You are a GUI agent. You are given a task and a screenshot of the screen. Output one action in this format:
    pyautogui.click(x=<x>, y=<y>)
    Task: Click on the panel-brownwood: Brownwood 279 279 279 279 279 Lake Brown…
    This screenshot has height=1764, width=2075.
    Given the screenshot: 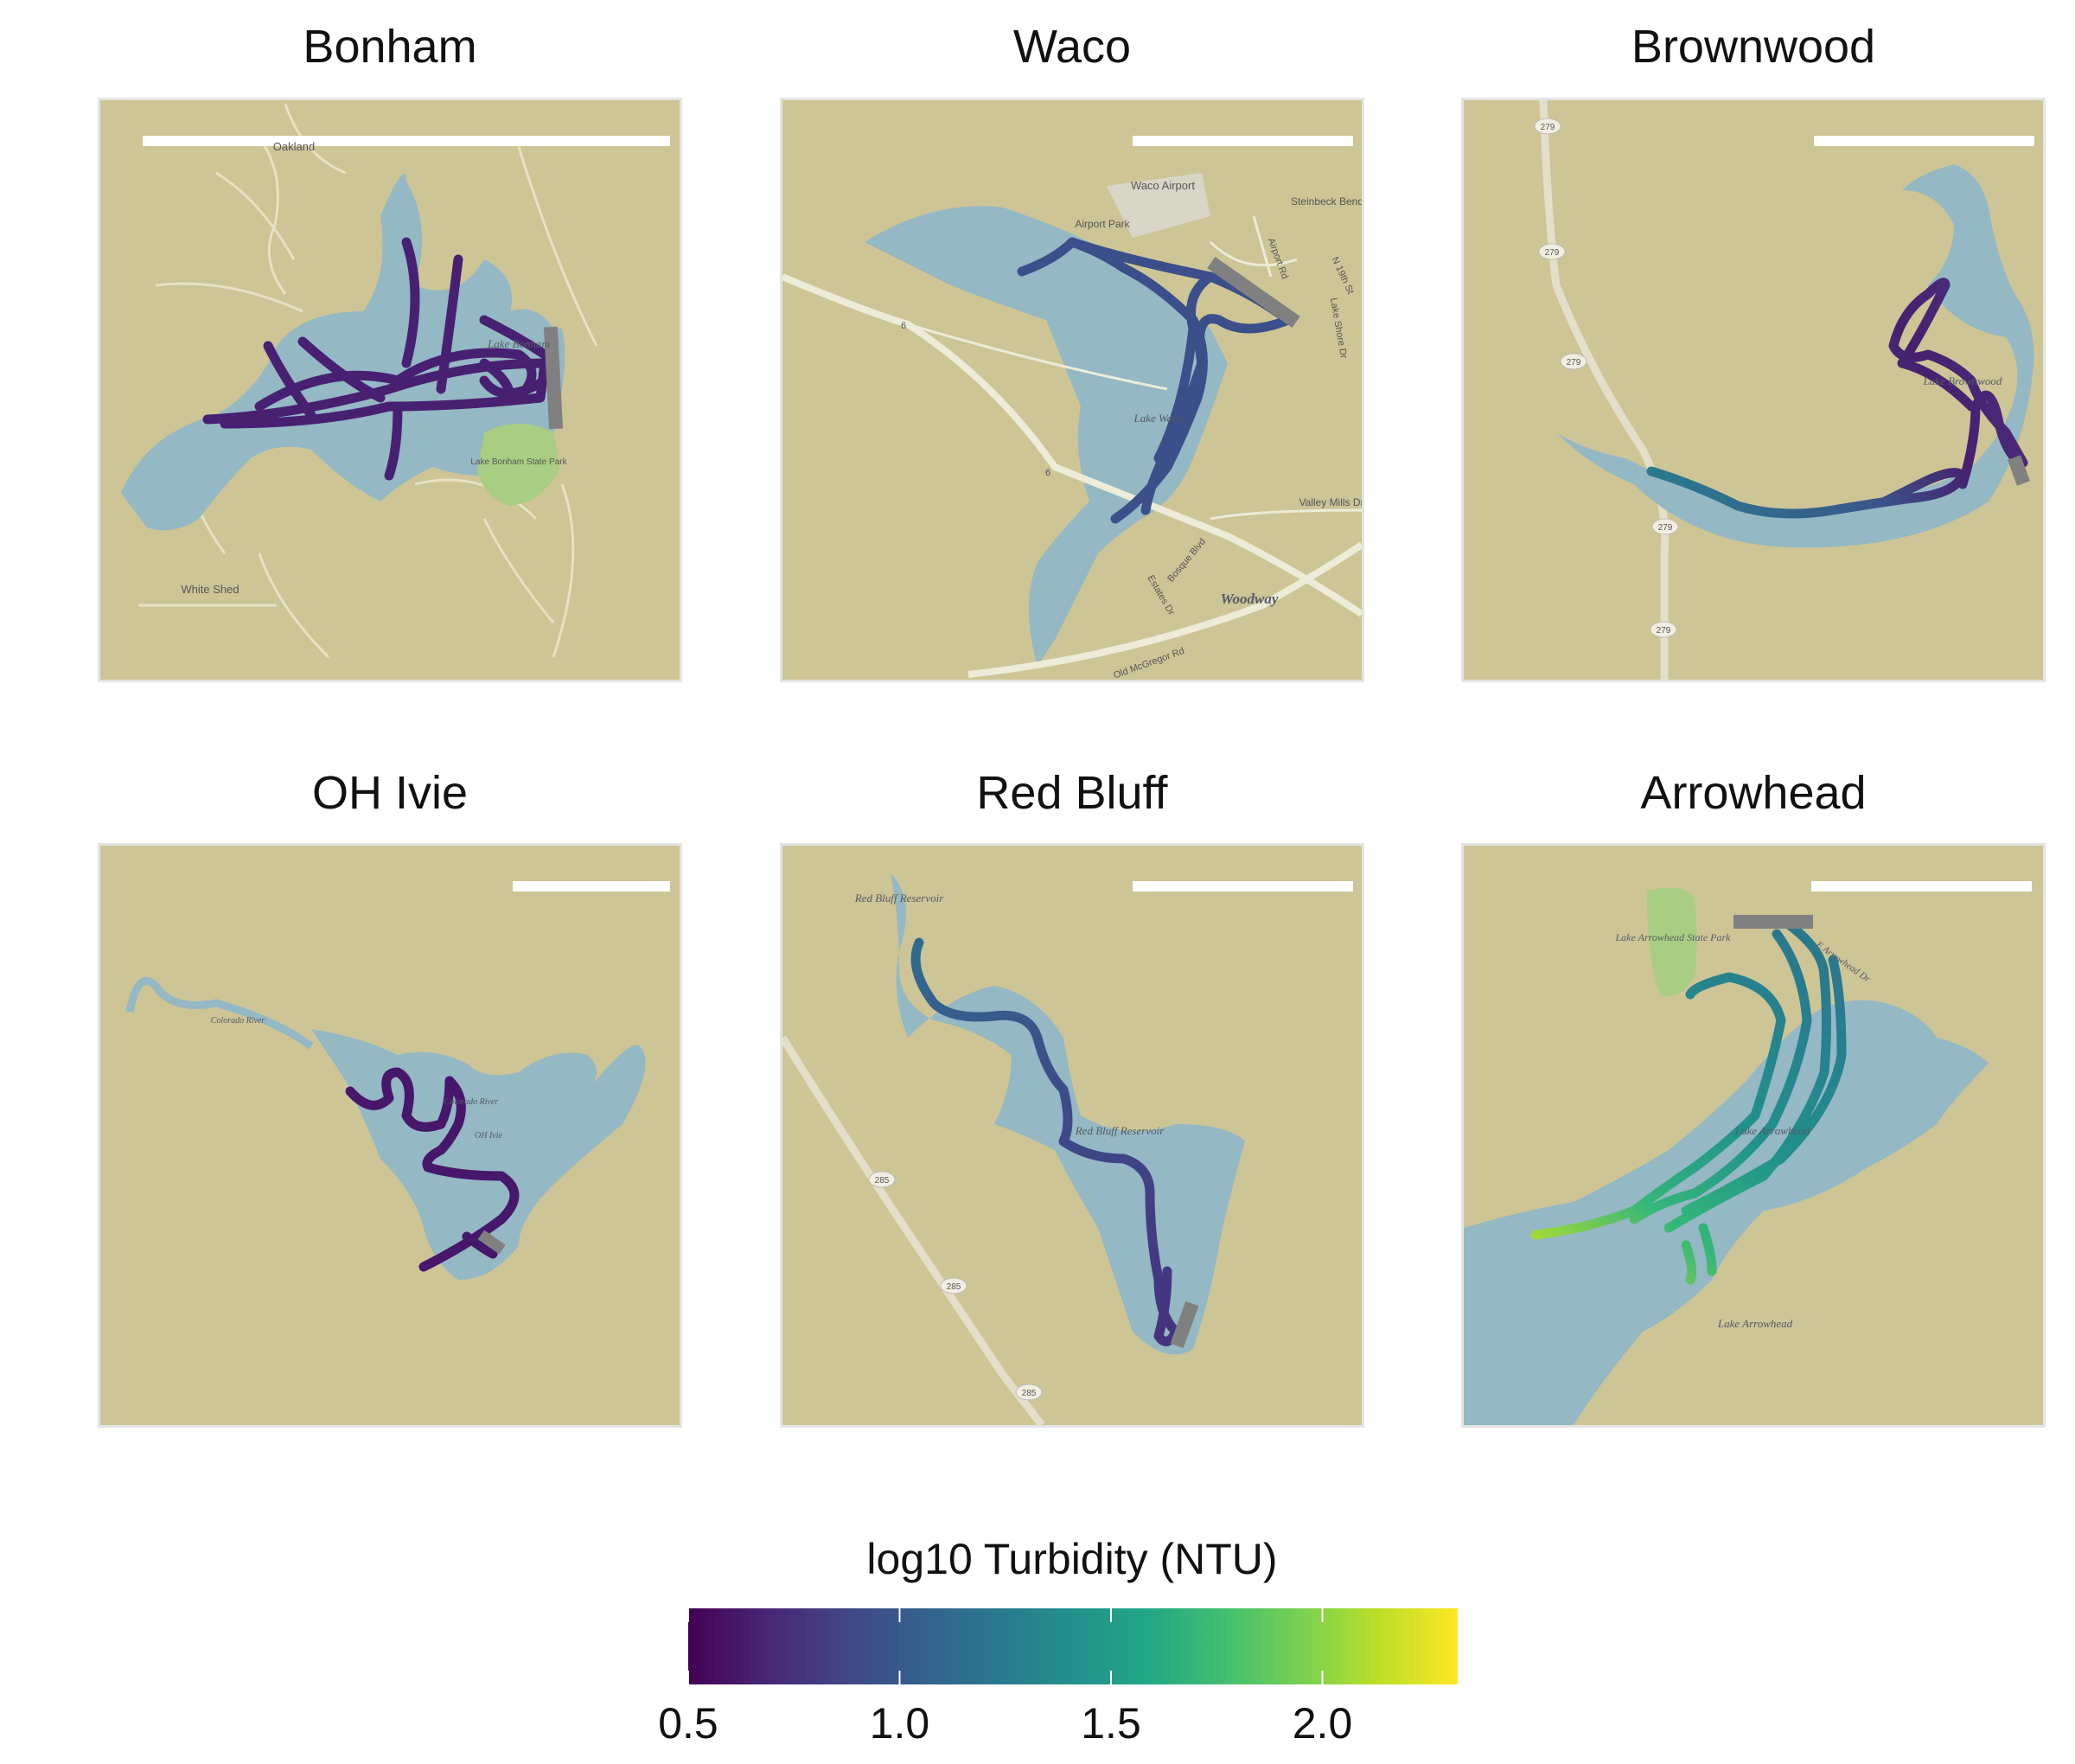 What is the action you would take?
    pyautogui.click(x=1753, y=351)
    